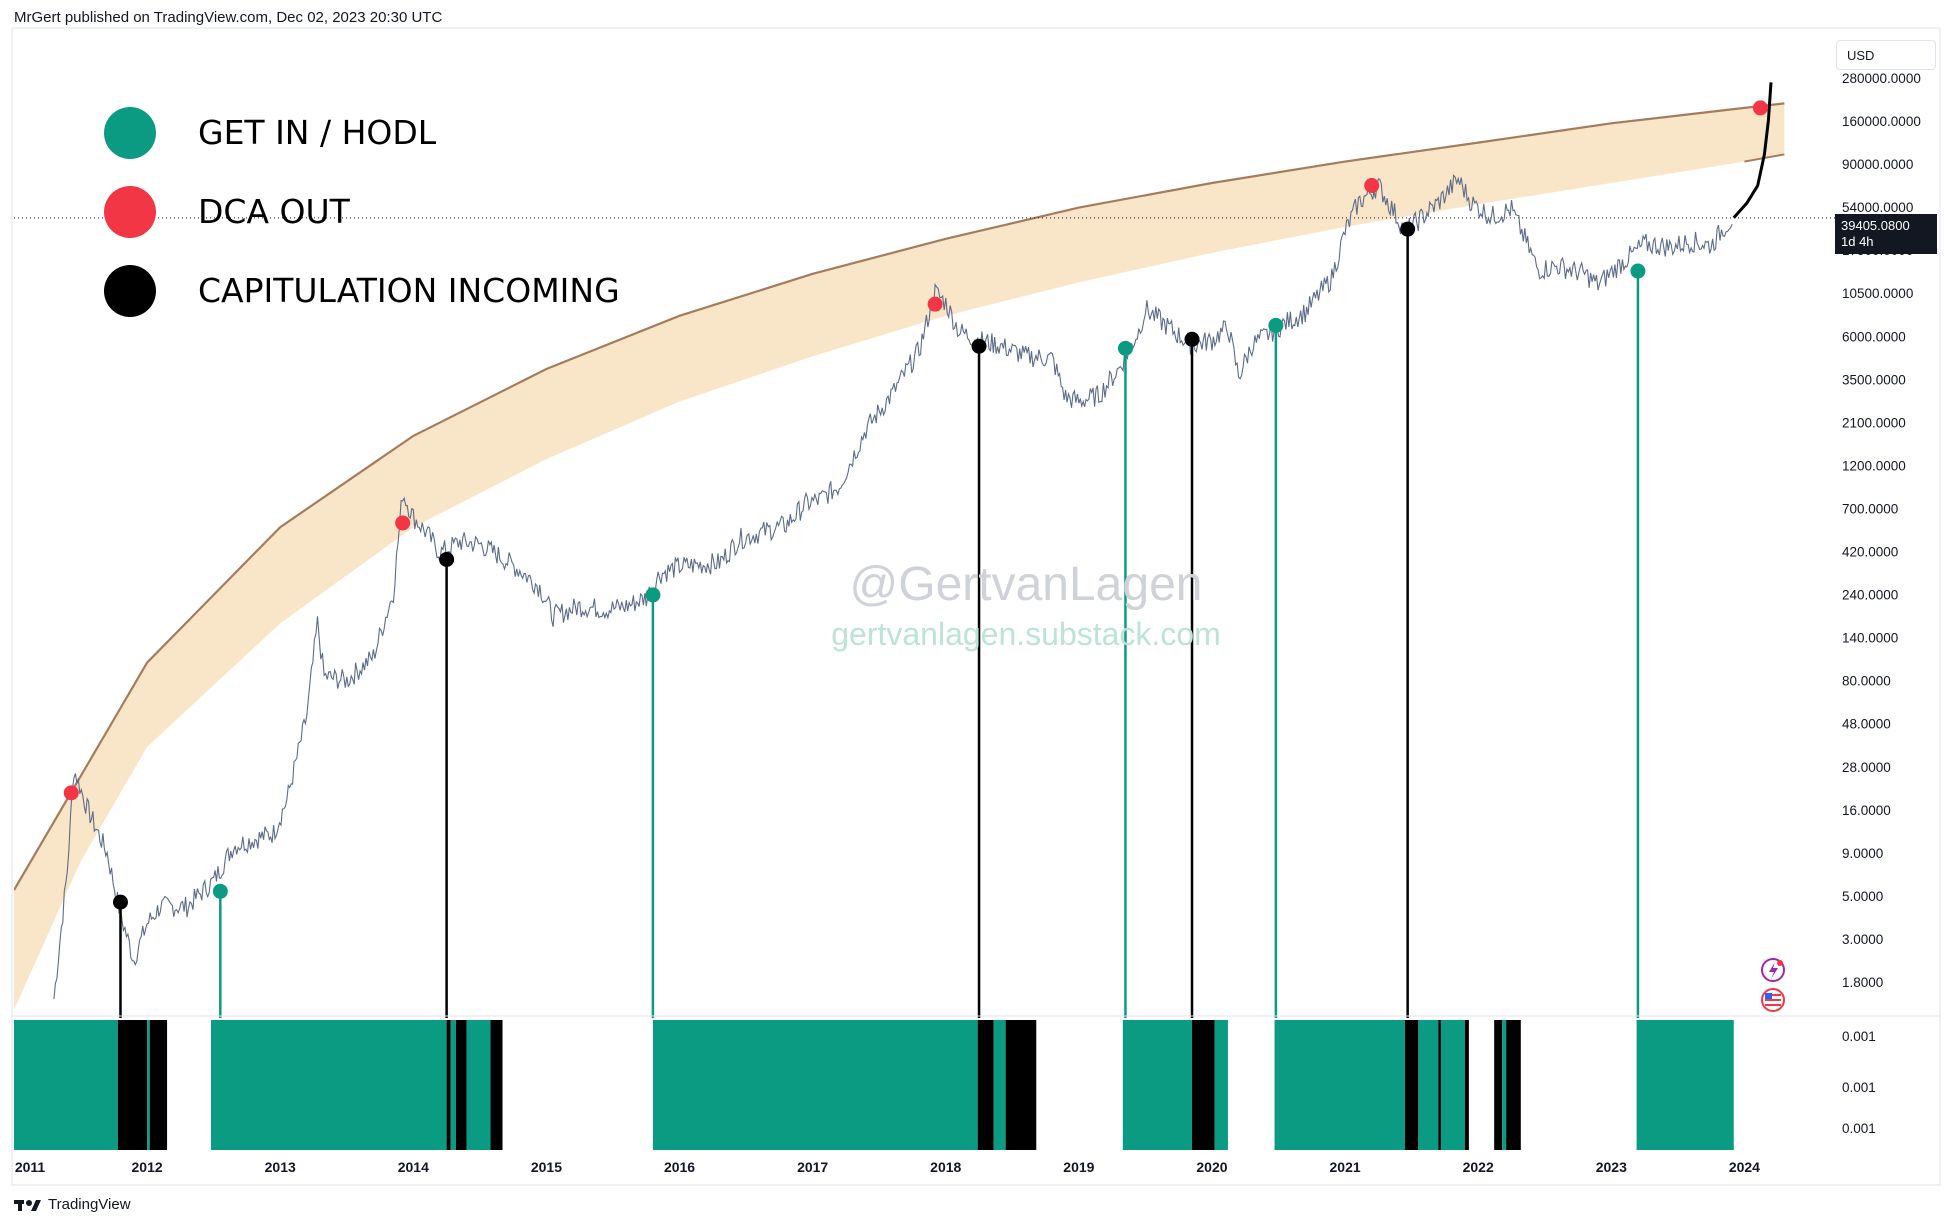  I want to click on projection-series, so click(1752, 150).